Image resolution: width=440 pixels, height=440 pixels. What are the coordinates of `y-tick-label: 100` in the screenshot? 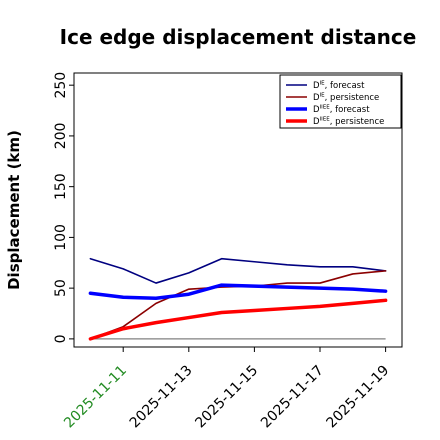 It's located at (61, 237).